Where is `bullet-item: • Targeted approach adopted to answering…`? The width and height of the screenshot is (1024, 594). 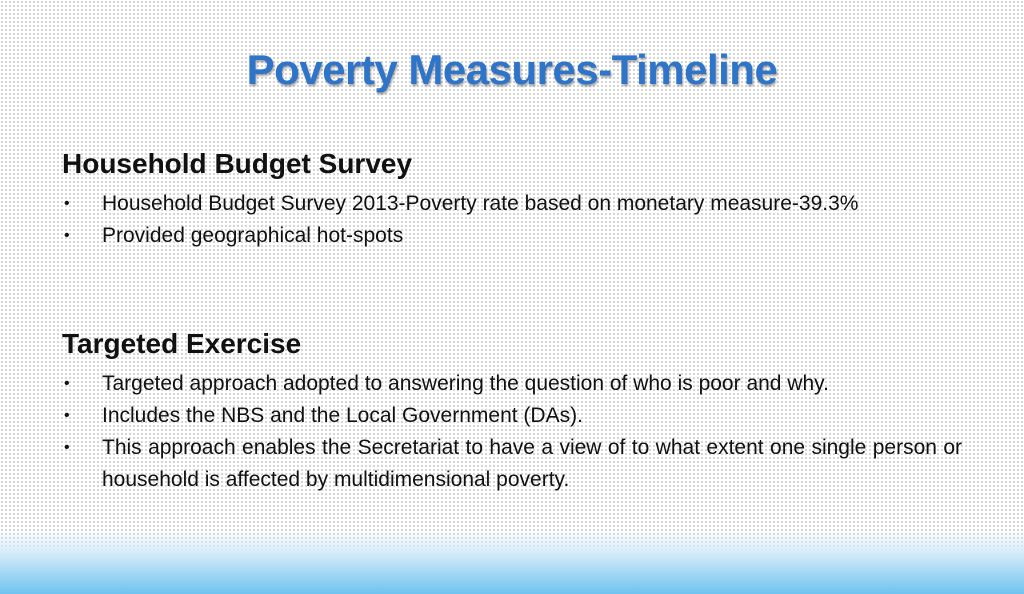
bullet-item: • Targeted approach adopted to answering… is located at coordinates (512, 384).